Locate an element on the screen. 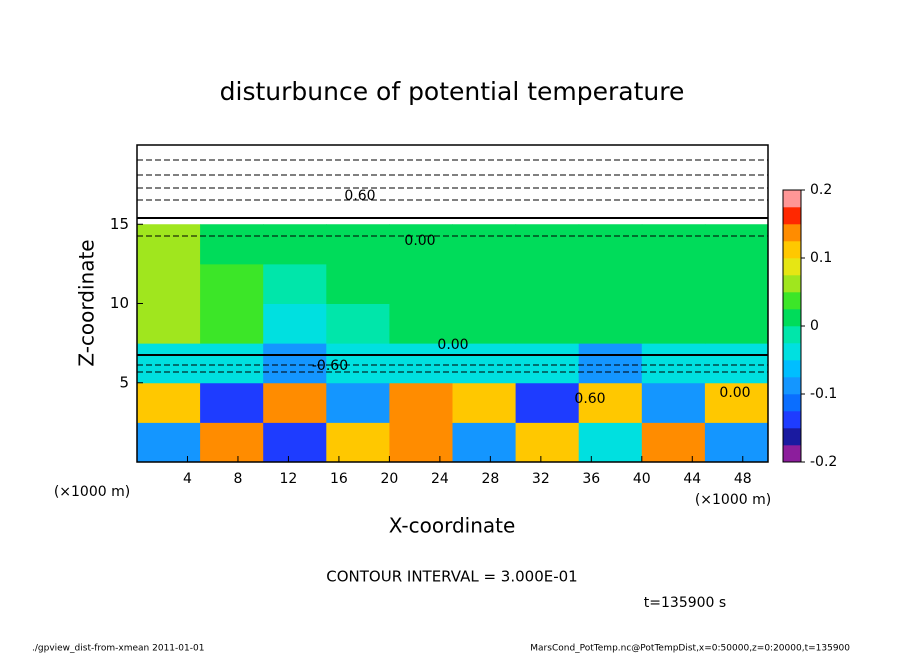 The image size is (904, 654). x-tick-label: 36 is located at coordinates (591, 479).